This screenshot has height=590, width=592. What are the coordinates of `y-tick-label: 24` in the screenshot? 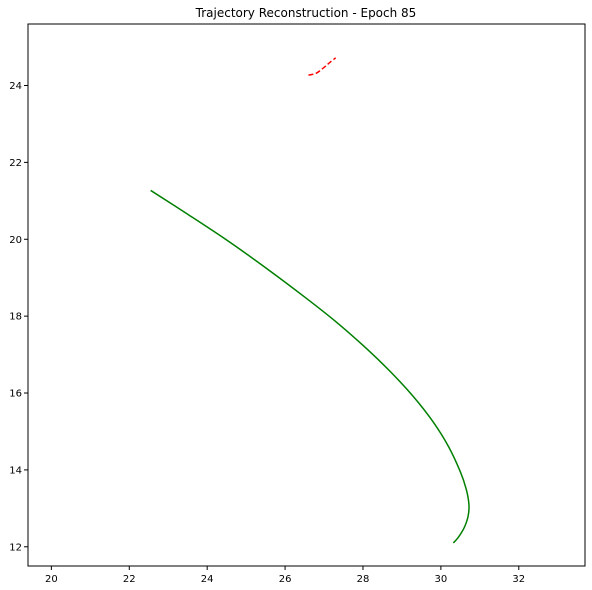 It's located at (15, 86).